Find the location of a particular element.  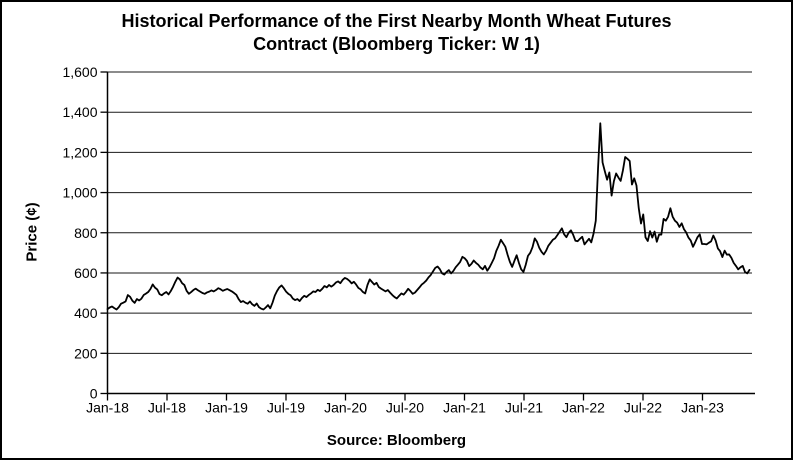

source-note: Source: Bloomberg is located at coordinates (396, 440).